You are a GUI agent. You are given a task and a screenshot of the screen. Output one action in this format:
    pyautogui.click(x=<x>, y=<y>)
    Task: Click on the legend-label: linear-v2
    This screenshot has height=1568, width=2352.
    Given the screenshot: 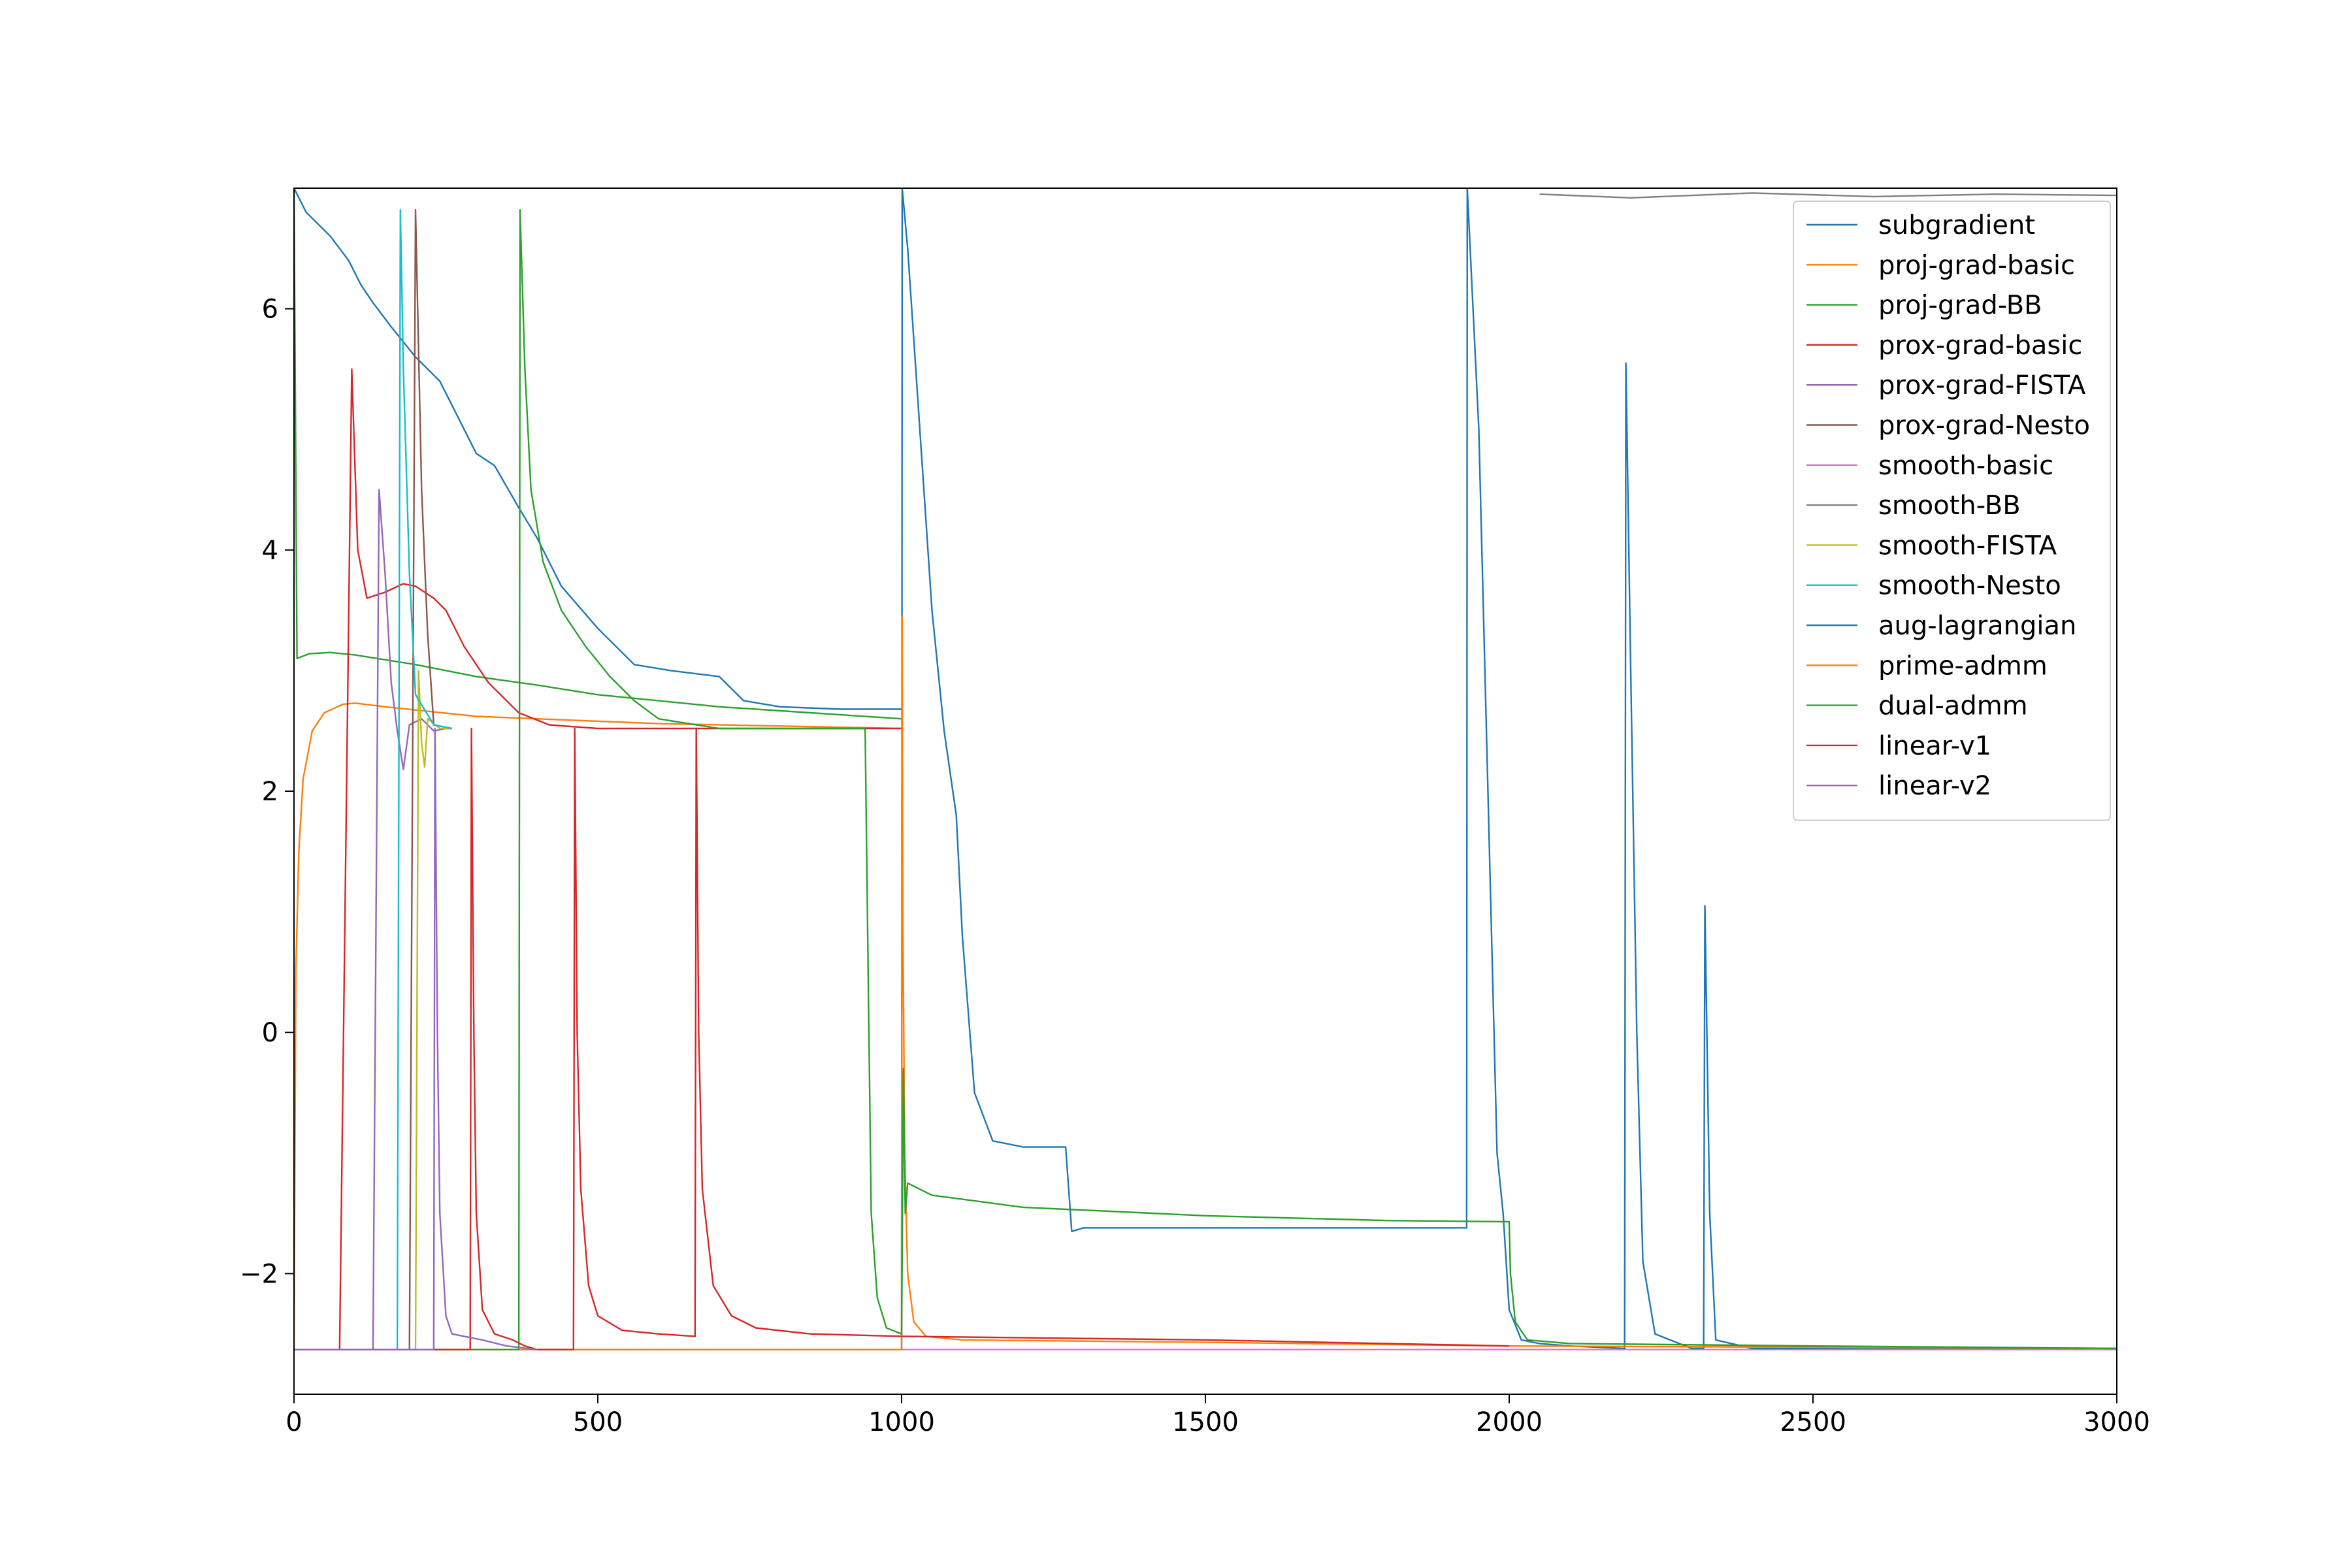 What is the action you would take?
    pyautogui.click(x=1934, y=786)
    